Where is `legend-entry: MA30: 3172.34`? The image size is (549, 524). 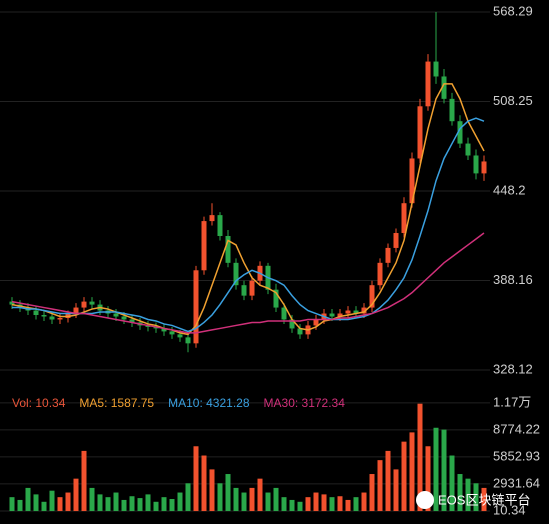 legend-entry: MA30: 3172.34 is located at coordinates (305, 403).